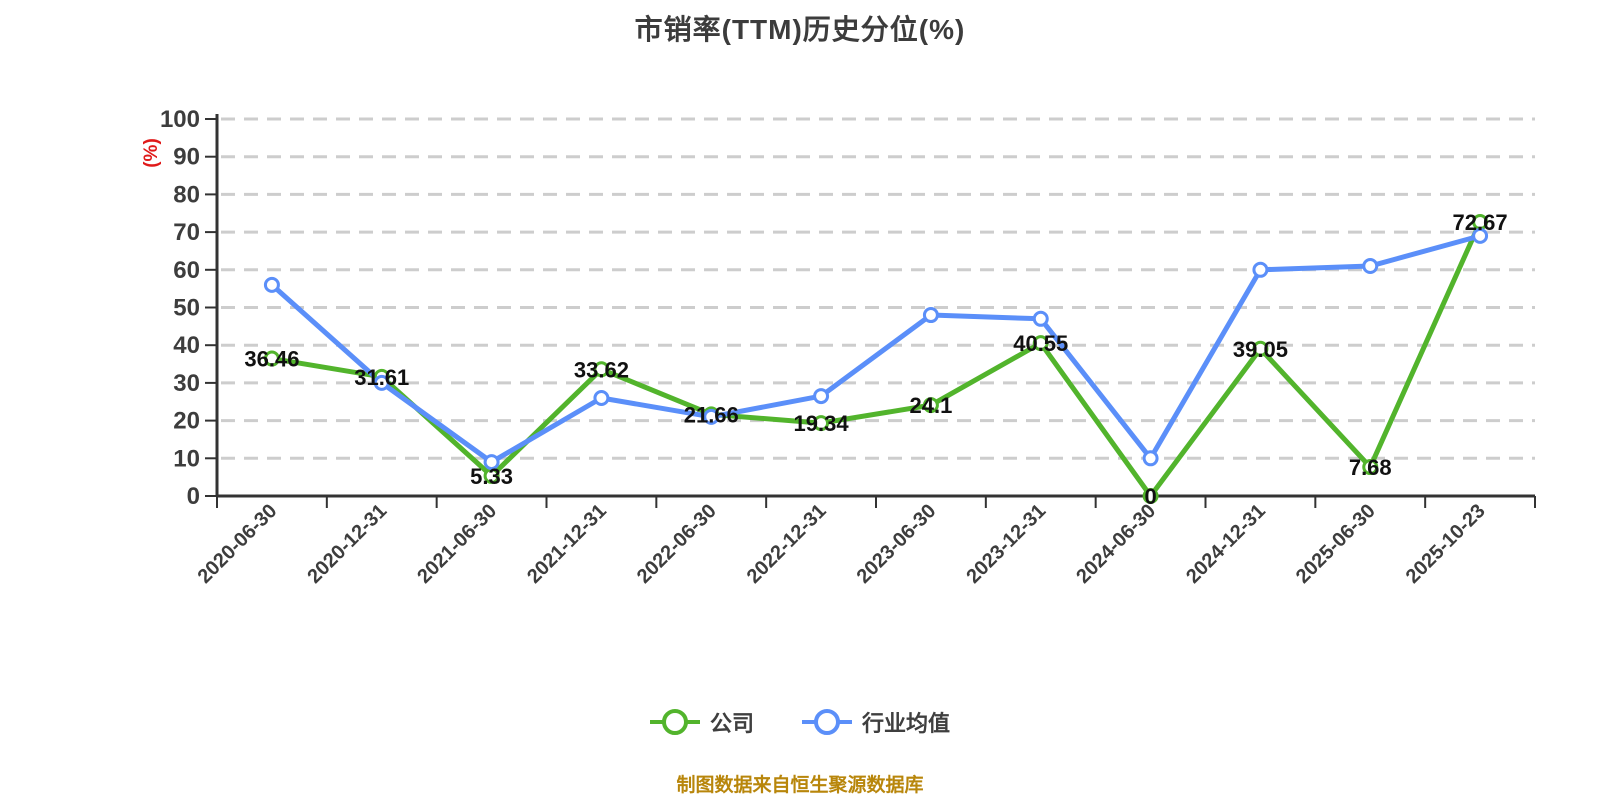 The height and width of the screenshot is (805, 1600). I want to click on value-label: 7.68, so click(1370, 467).